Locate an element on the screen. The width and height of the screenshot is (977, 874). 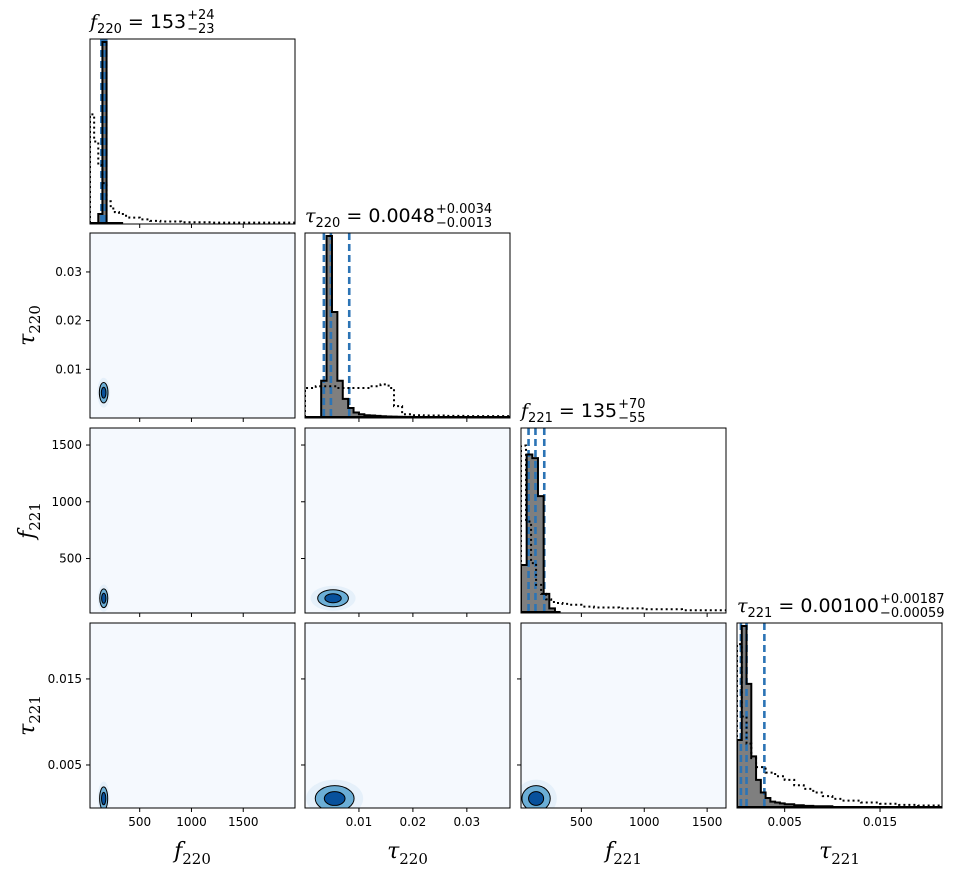
title-plus-error: +70 is located at coordinates (631, 404).